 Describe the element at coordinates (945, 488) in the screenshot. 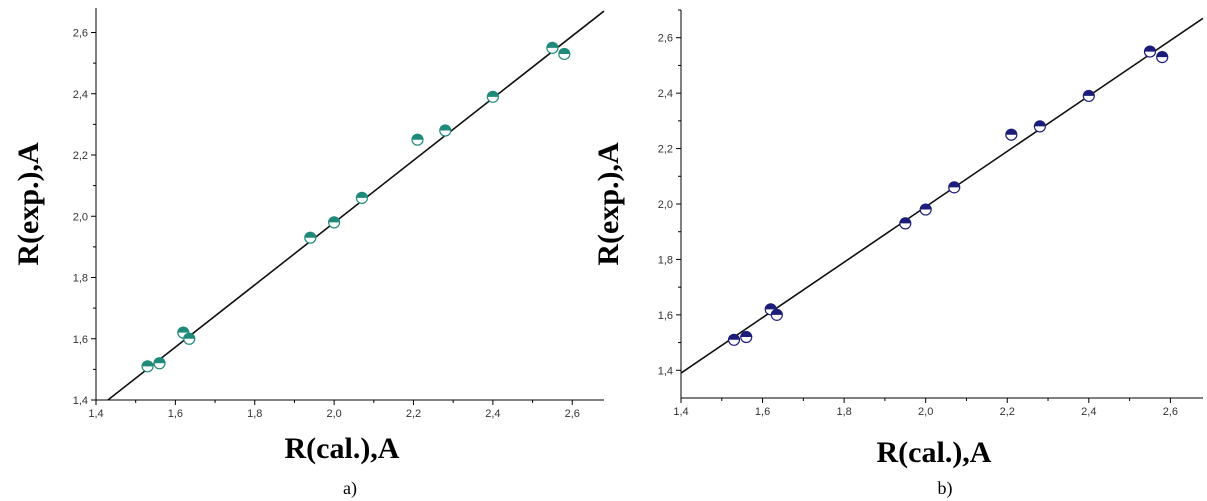

I see `panel-caption: b)` at that location.